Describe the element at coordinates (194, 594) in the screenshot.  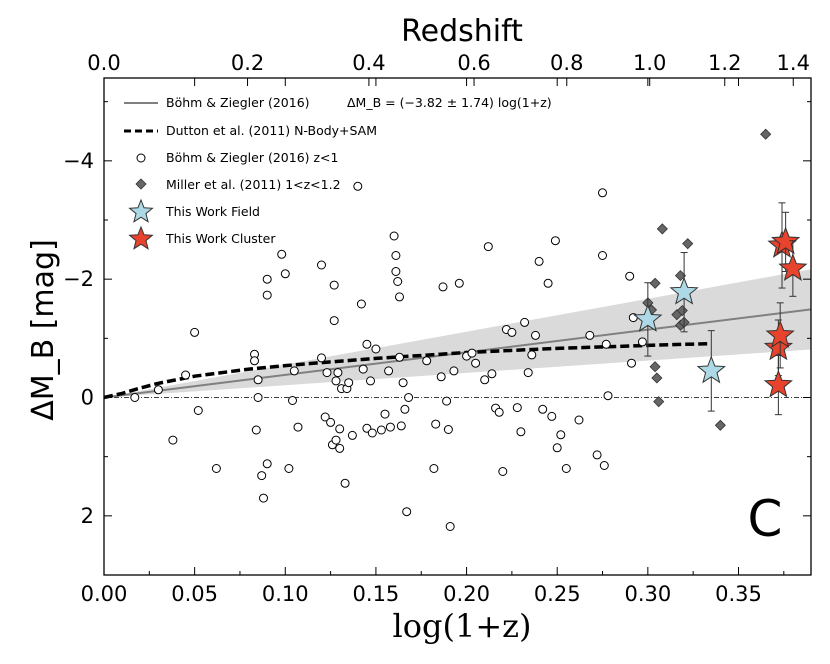
I see `bottom-tick-label: 0.05` at that location.